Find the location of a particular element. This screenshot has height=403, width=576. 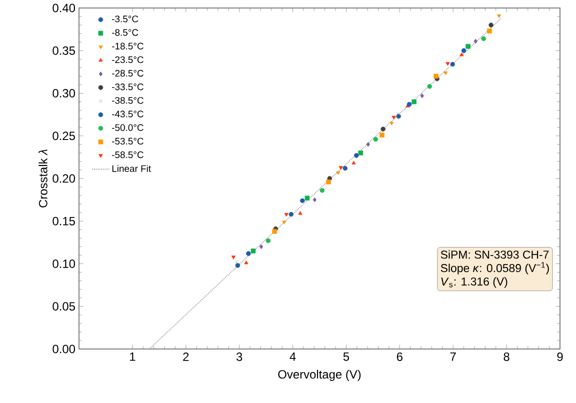

y-tick-label: 0.25 is located at coordinates (63, 136).